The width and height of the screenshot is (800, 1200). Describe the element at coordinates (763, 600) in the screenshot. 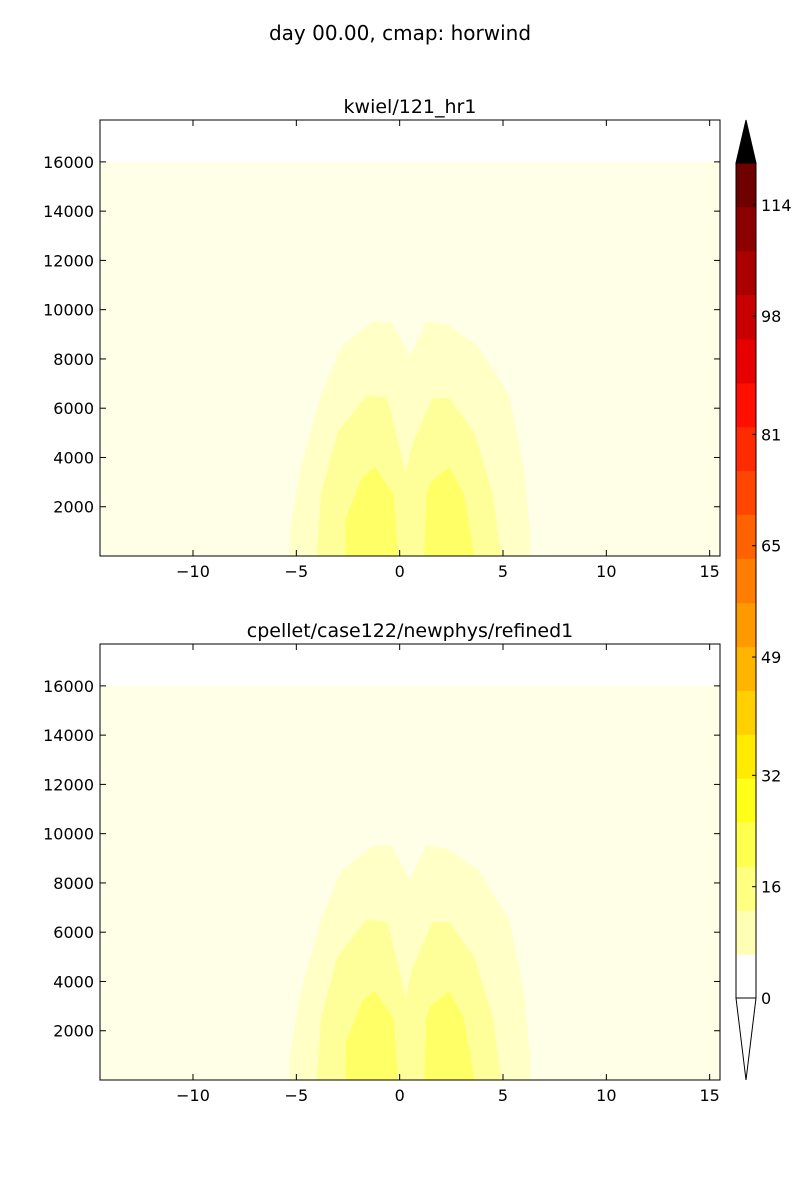

I see `colorbar: 0 16 32 49 65 81 98 114` at that location.